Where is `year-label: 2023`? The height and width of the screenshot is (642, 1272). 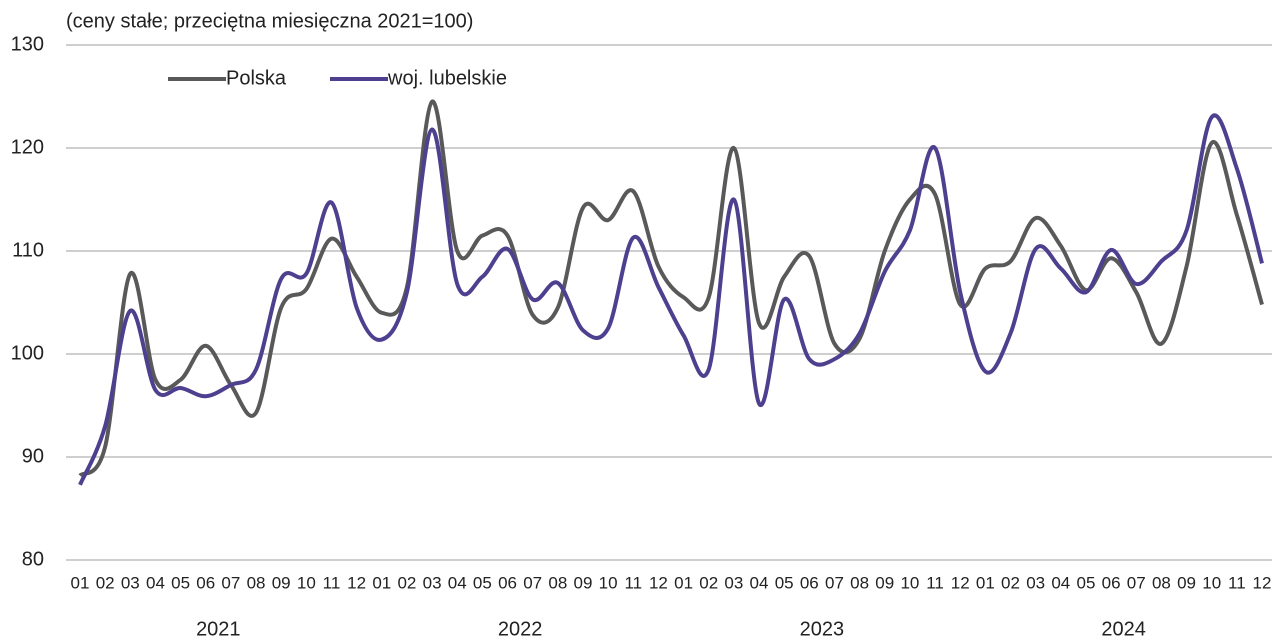 year-label: 2023 is located at coordinates (822, 629).